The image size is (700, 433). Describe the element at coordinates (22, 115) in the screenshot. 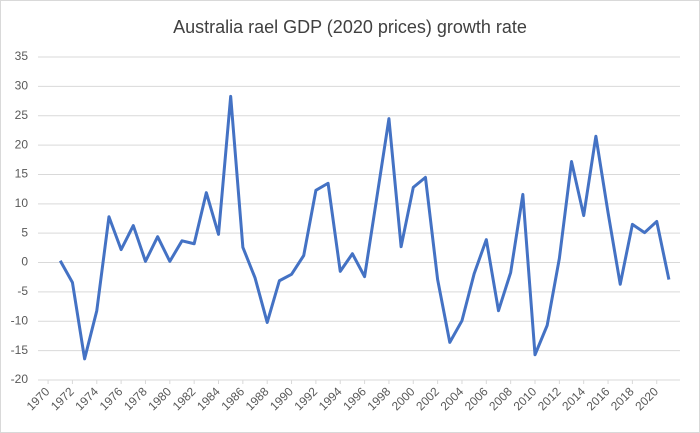

I see `y-tick-label: 25` at that location.